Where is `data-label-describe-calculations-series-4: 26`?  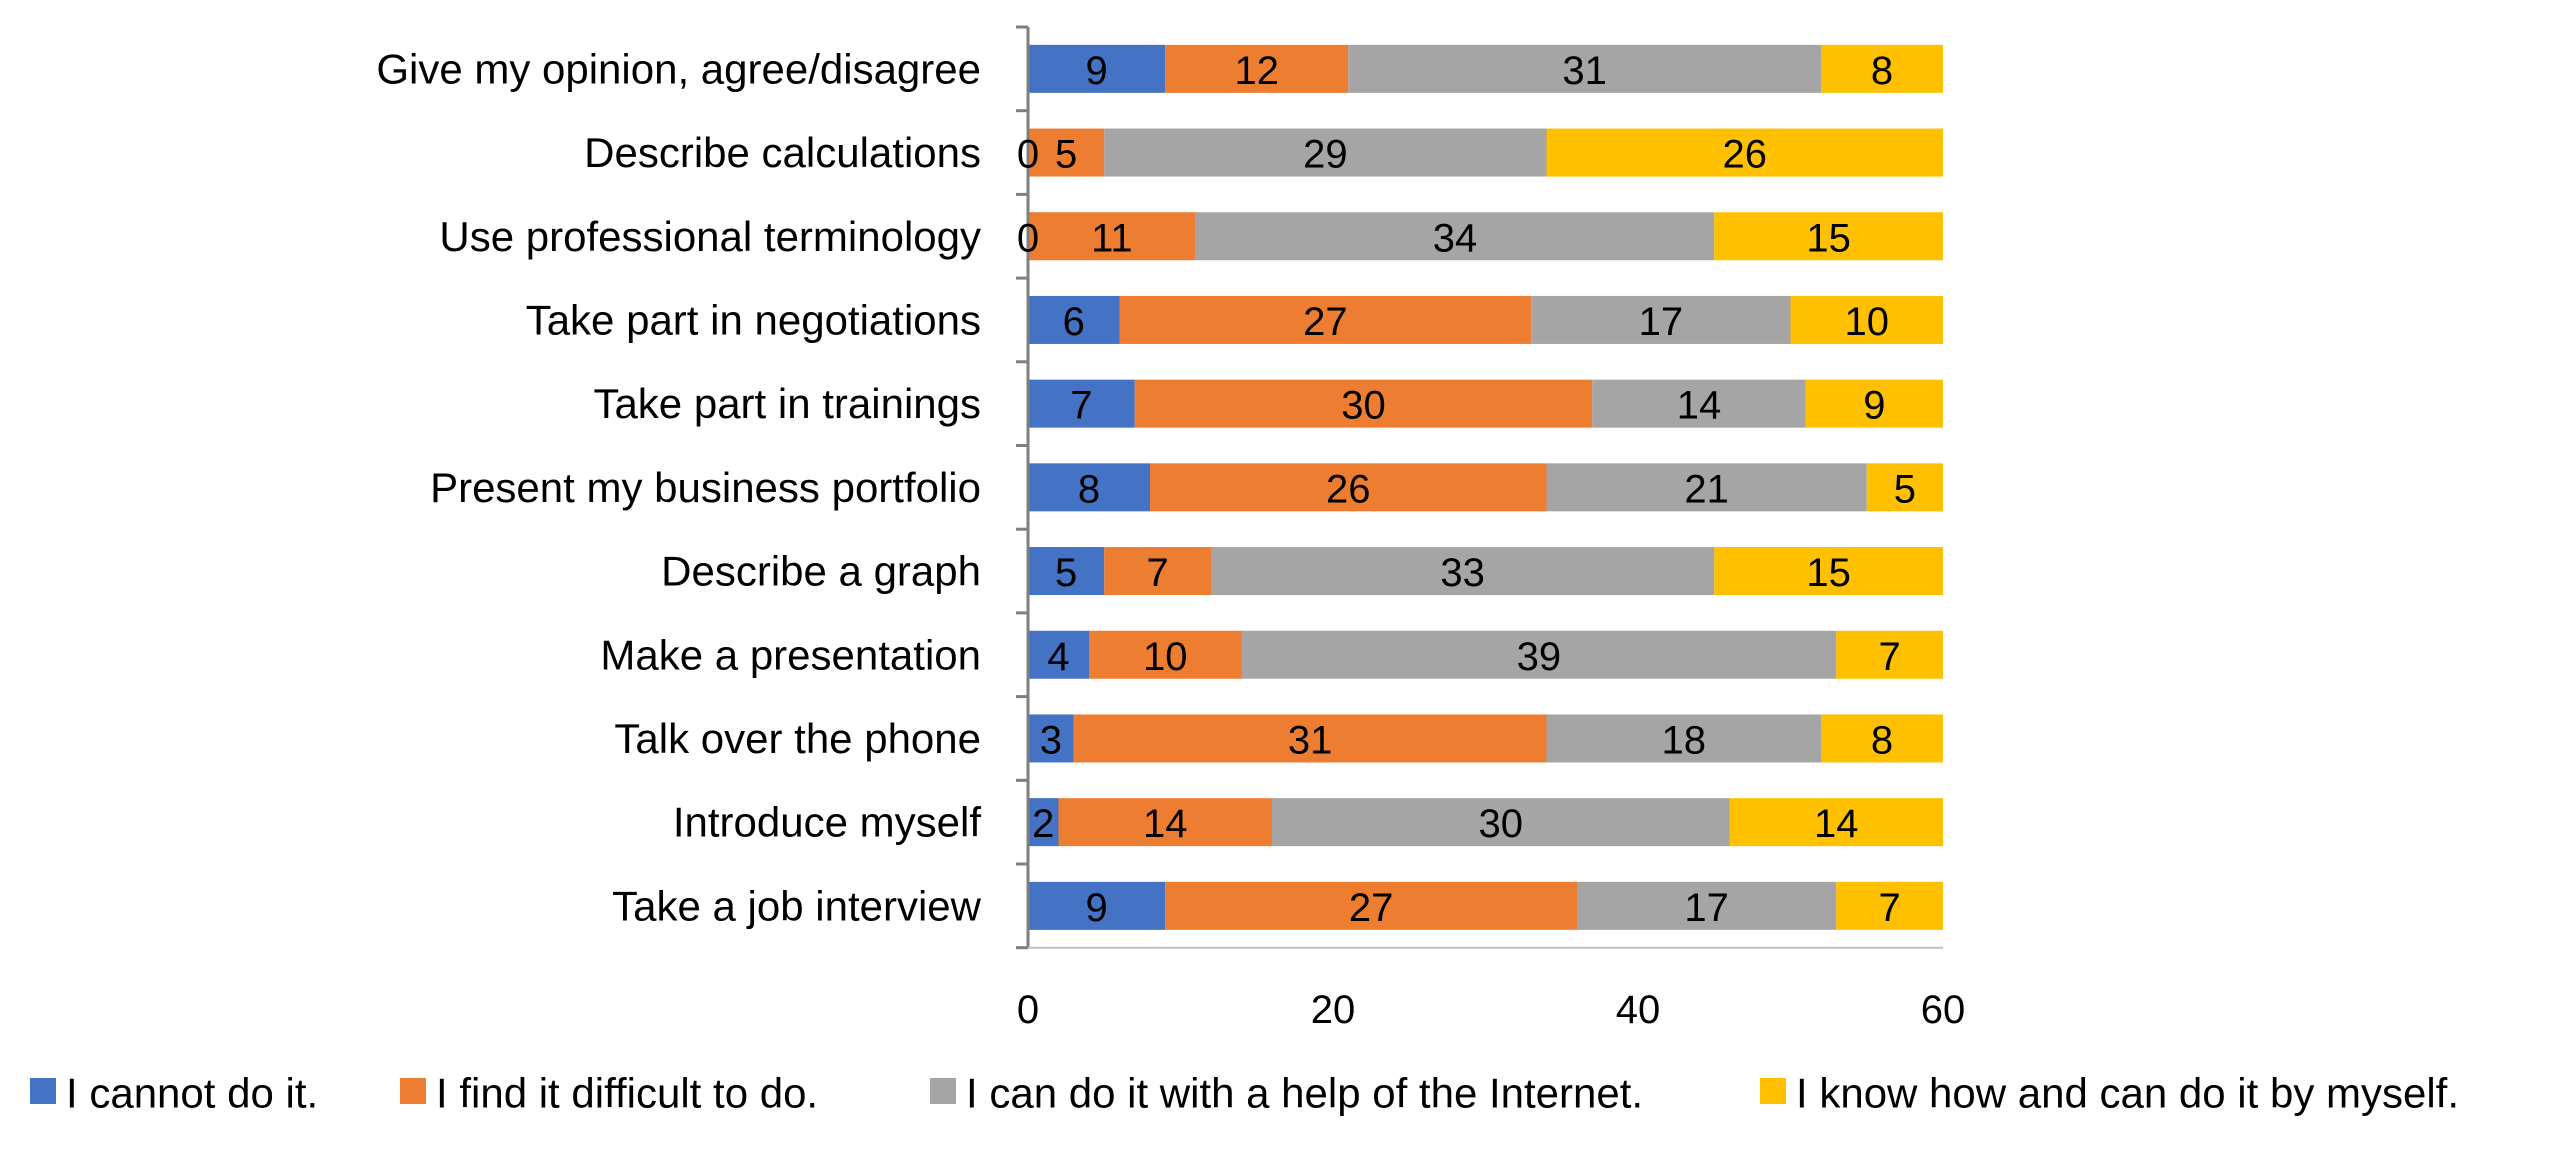 data-label-describe-calculations-series-4: 26 is located at coordinates (1745, 155).